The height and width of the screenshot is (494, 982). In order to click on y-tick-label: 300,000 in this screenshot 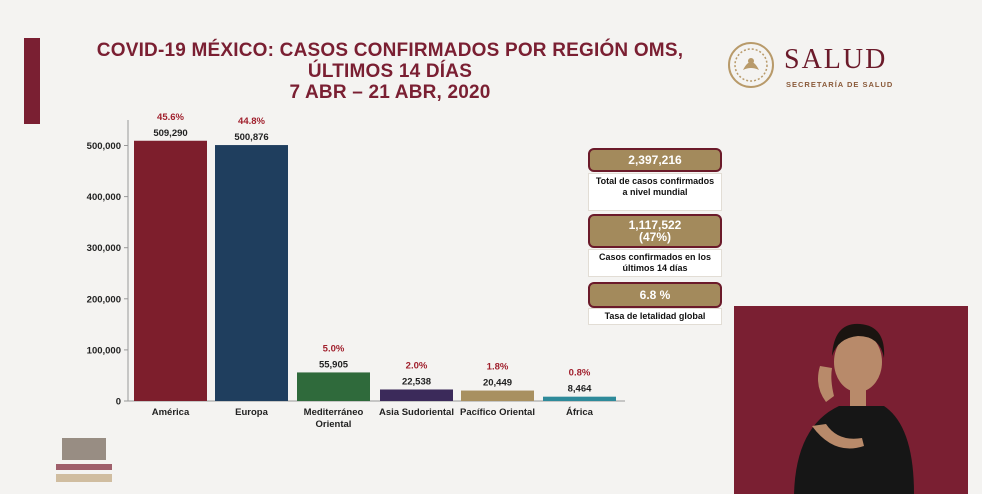, I will do `click(104, 248)`.